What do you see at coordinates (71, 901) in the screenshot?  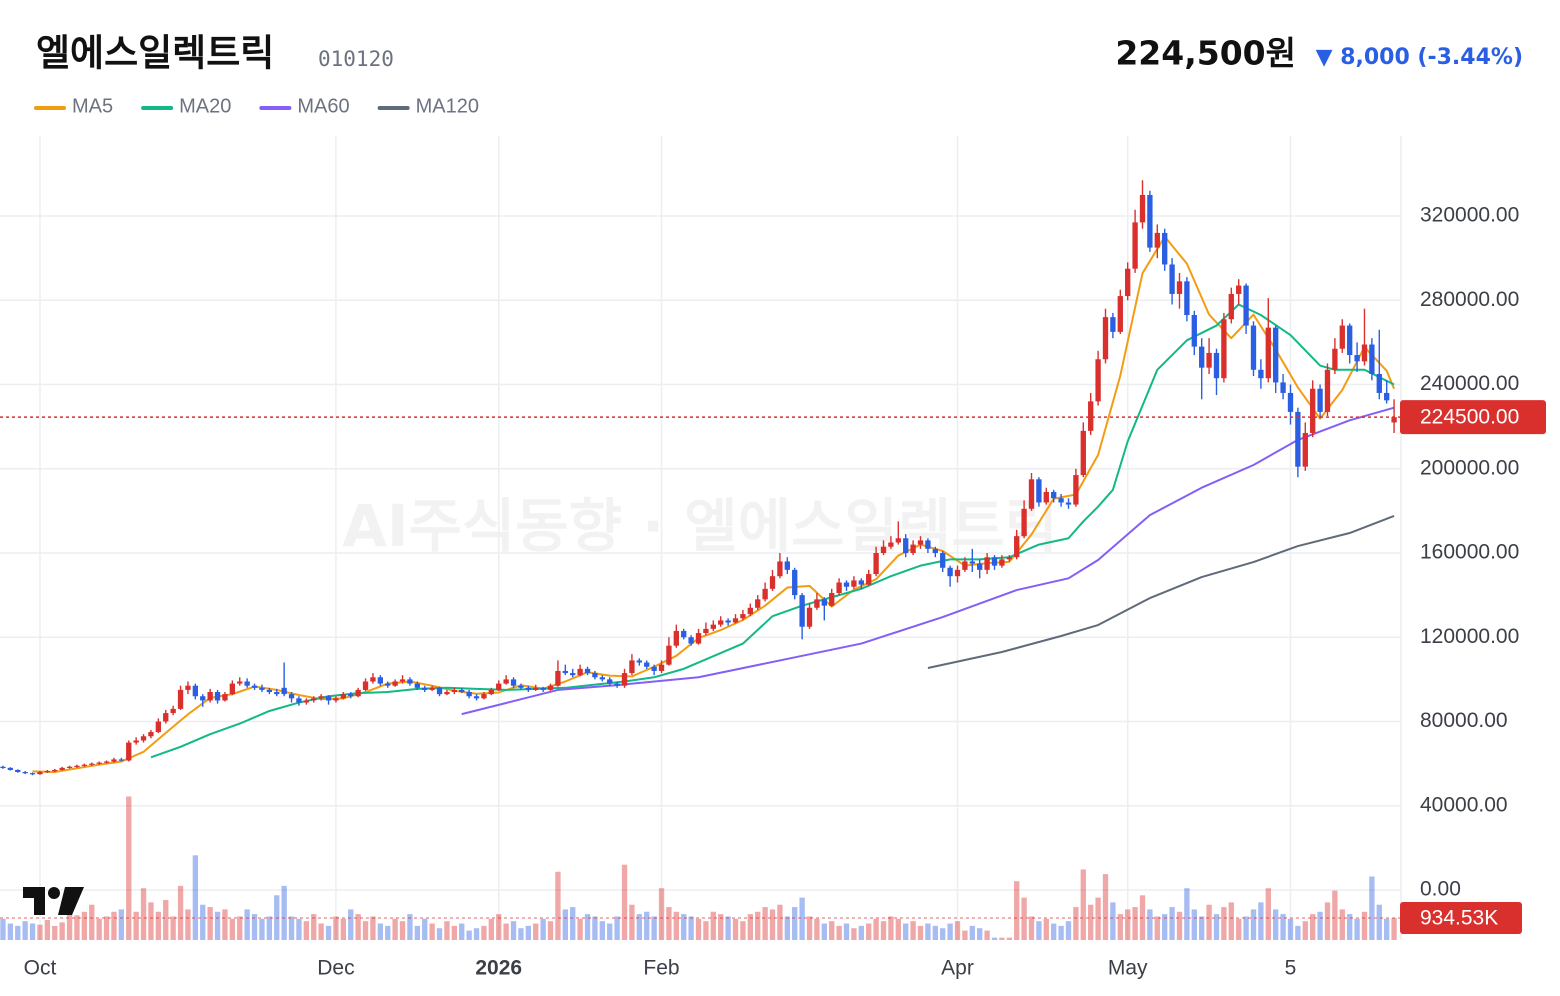 I see `logo-slash` at bounding box center [71, 901].